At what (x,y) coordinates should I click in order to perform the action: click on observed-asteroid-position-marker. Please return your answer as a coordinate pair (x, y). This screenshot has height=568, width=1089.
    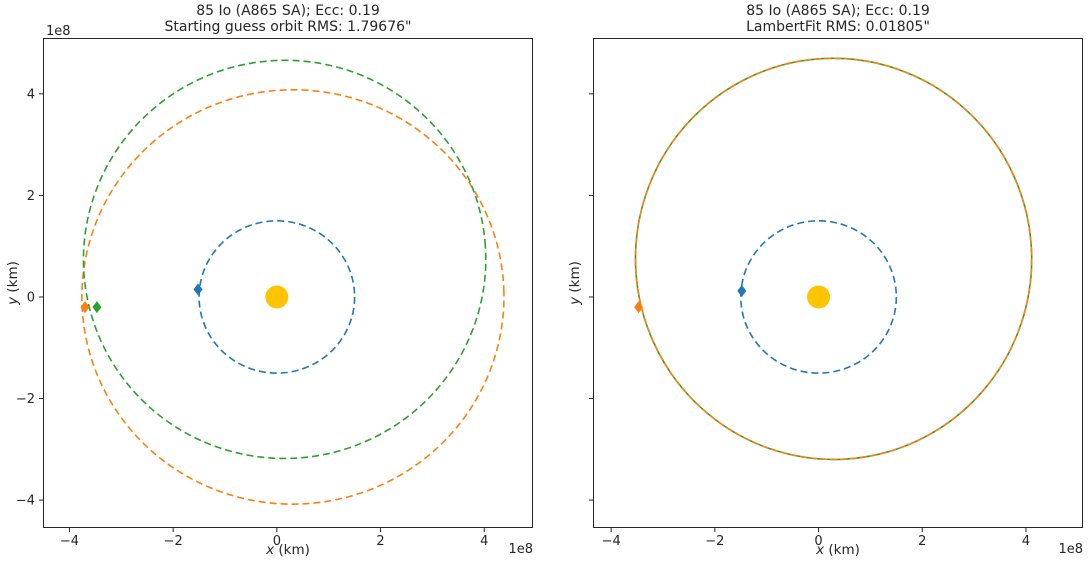
    Looking at the image, I should click on (97, 307).